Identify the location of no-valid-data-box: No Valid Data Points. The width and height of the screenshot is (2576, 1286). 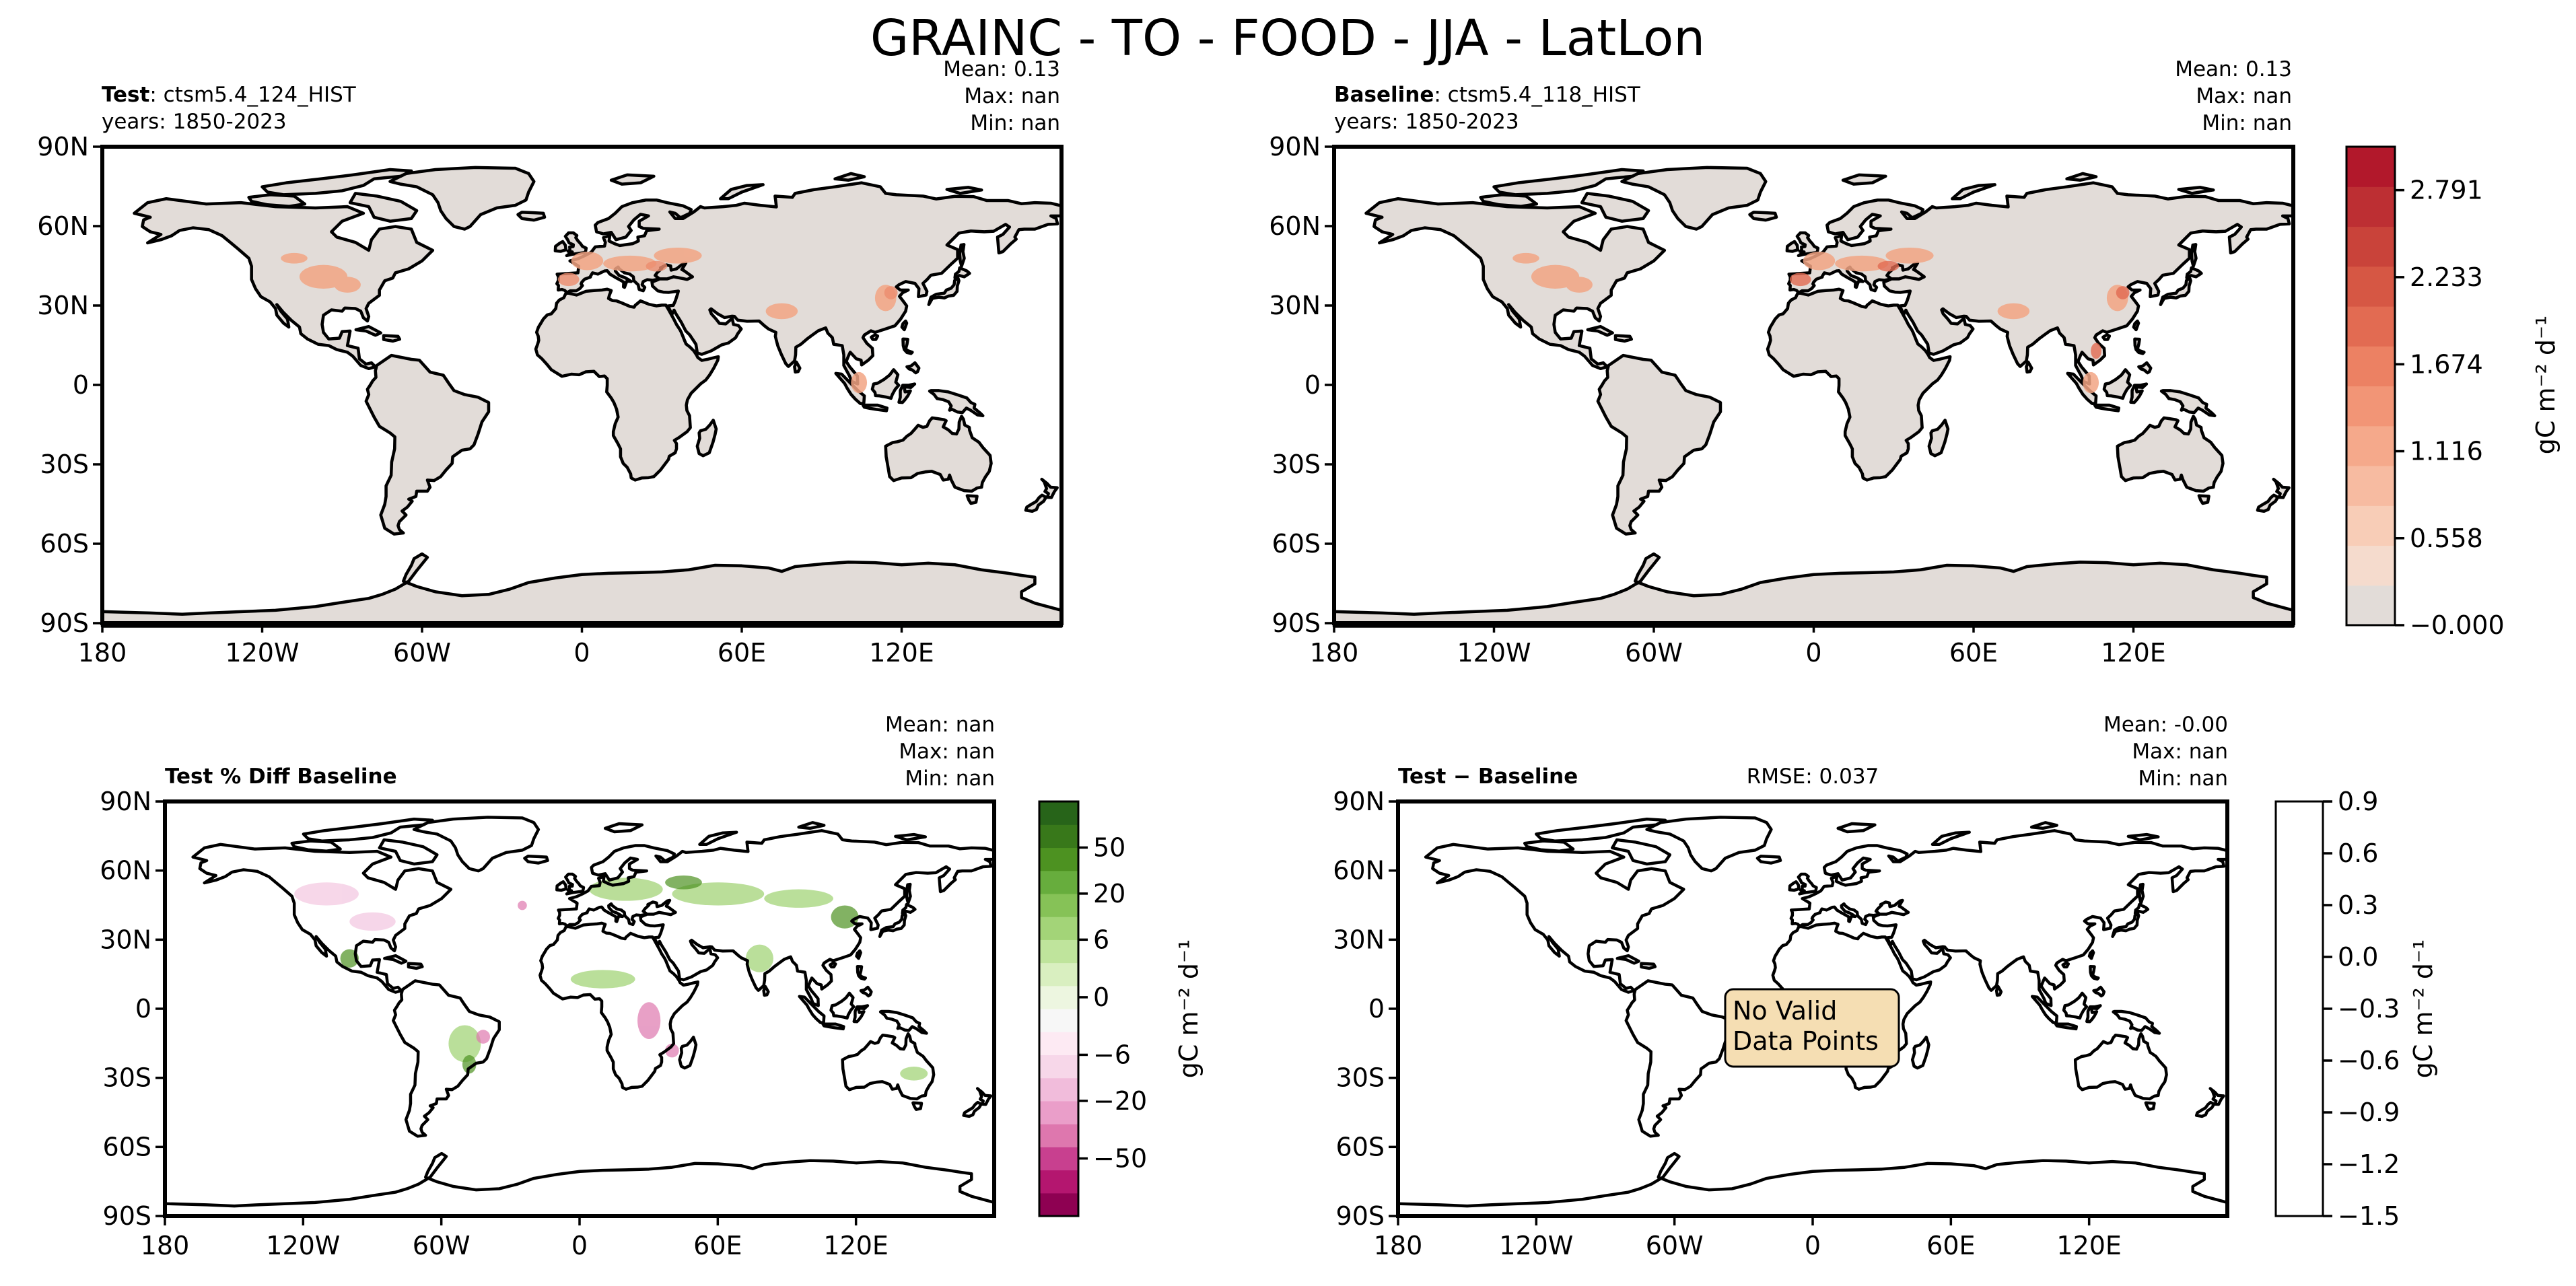
(1812, 1028).